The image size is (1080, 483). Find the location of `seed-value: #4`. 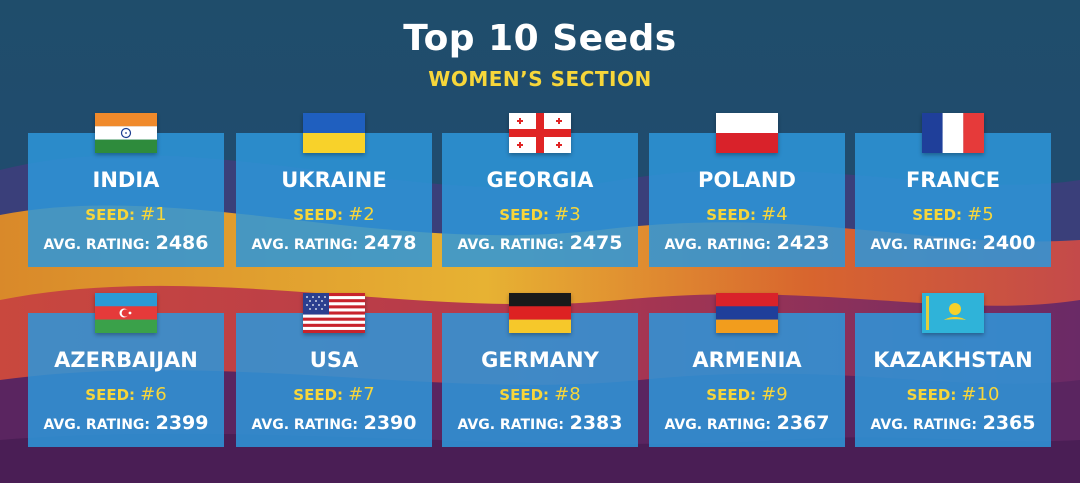

seed-value: #4 is located at coordinates (774, 214).